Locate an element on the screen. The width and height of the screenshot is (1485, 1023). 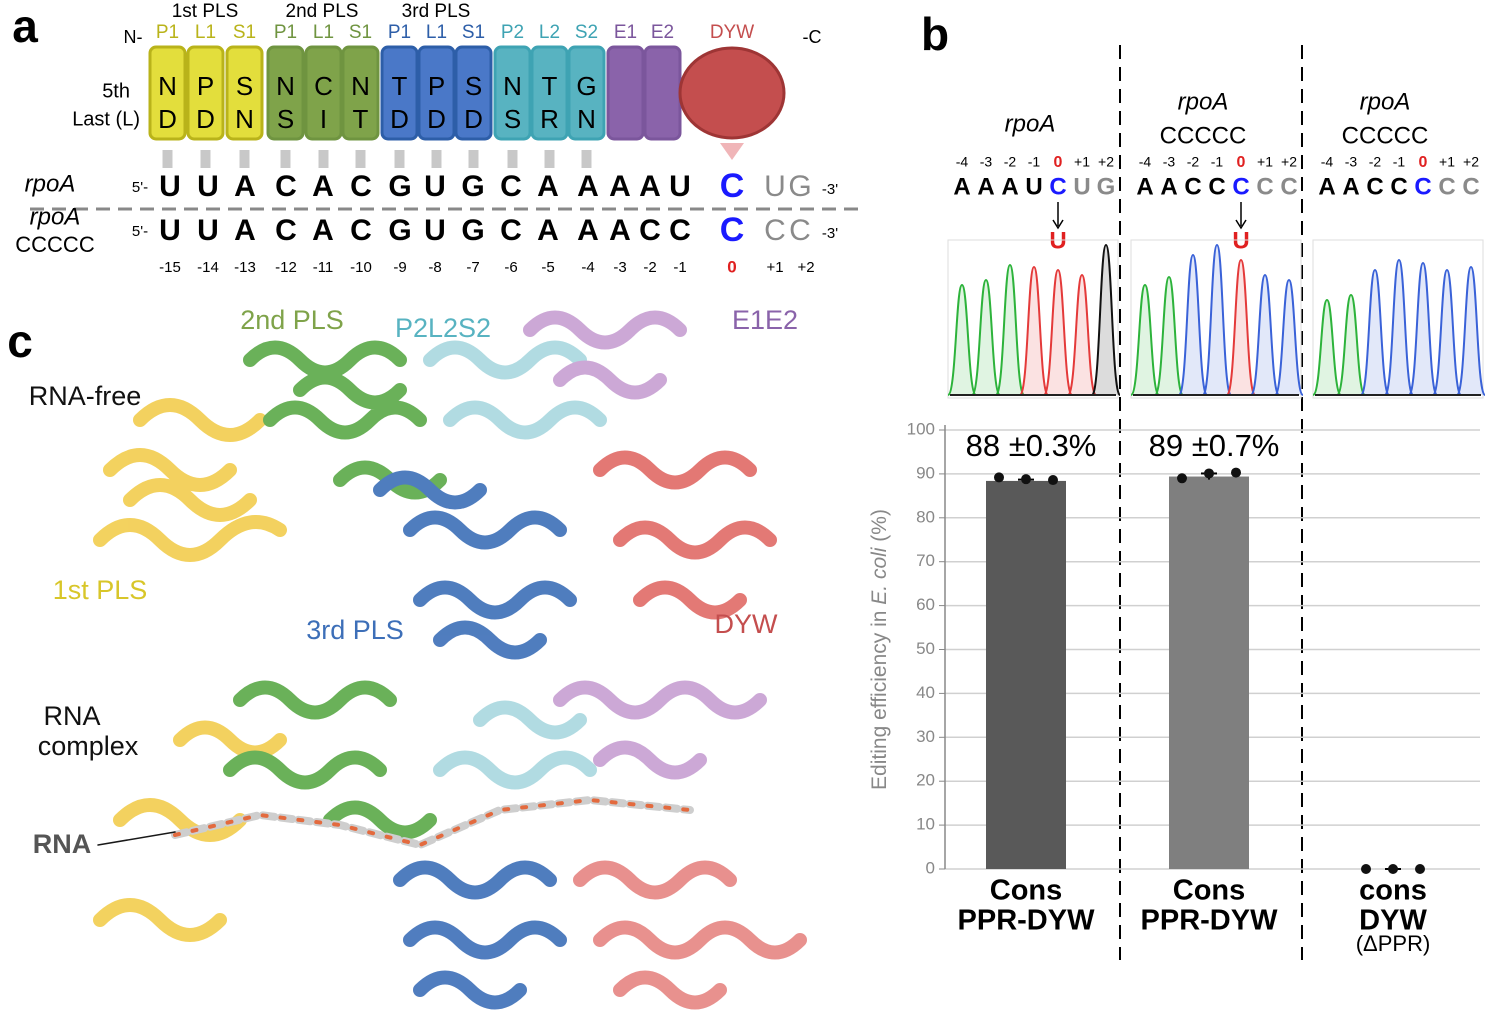
x-tick-label: DYW is located at coordinates (1393, 921).